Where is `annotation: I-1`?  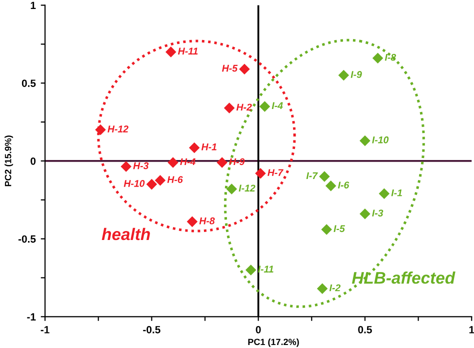
annotation: I-1 is located at coordinates (396, 192).